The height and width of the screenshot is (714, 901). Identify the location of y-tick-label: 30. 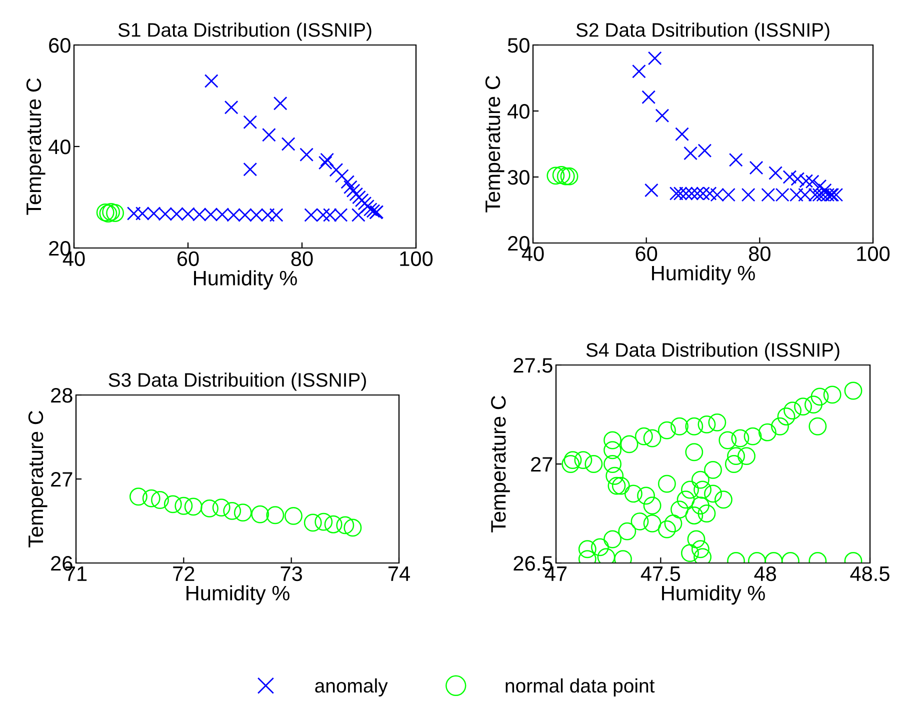
(519, 177).